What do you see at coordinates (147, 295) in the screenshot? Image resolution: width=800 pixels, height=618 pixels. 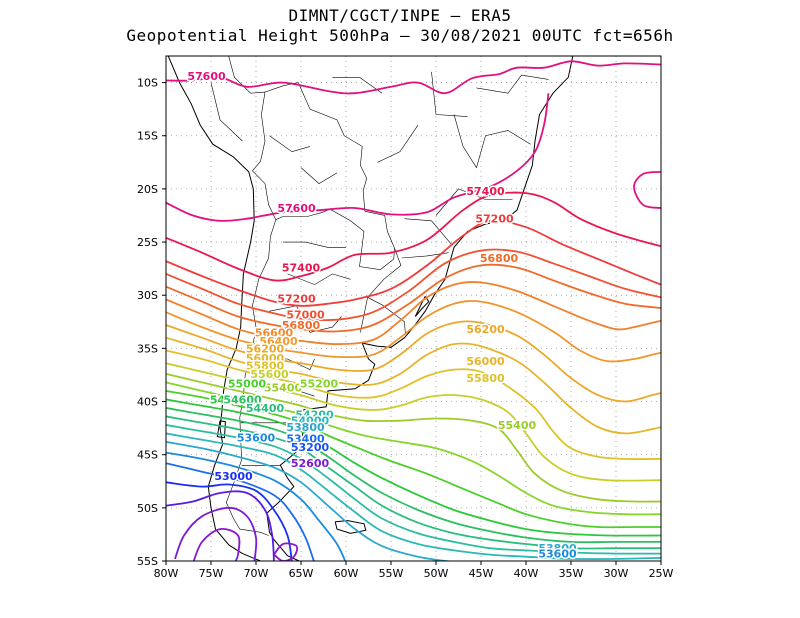 I see `y-tick-label: 30S` at bounding box center [147, 295].